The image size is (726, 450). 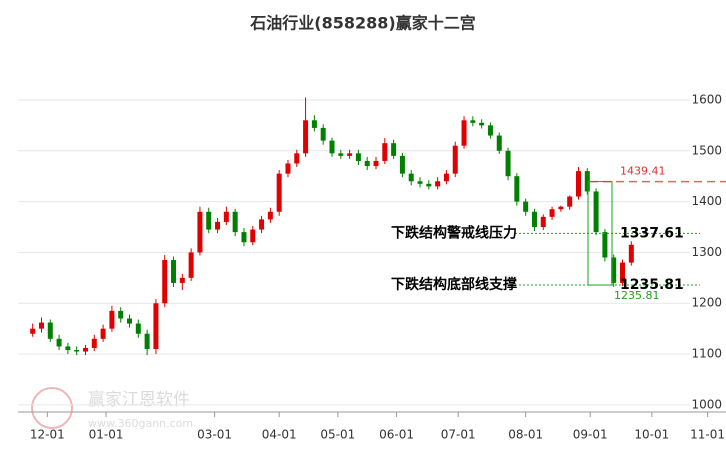 What do you see at coordinates (140, 423) in the screenshot?
I see `watermark-url: www.360gann.com` at bounding box center [140, 423].